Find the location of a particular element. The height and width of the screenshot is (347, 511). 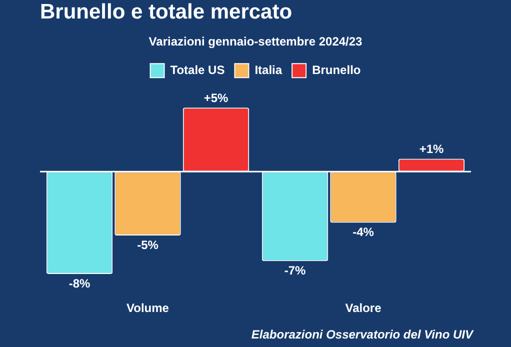

data-label: +1% is located at coordinates (431, 149).